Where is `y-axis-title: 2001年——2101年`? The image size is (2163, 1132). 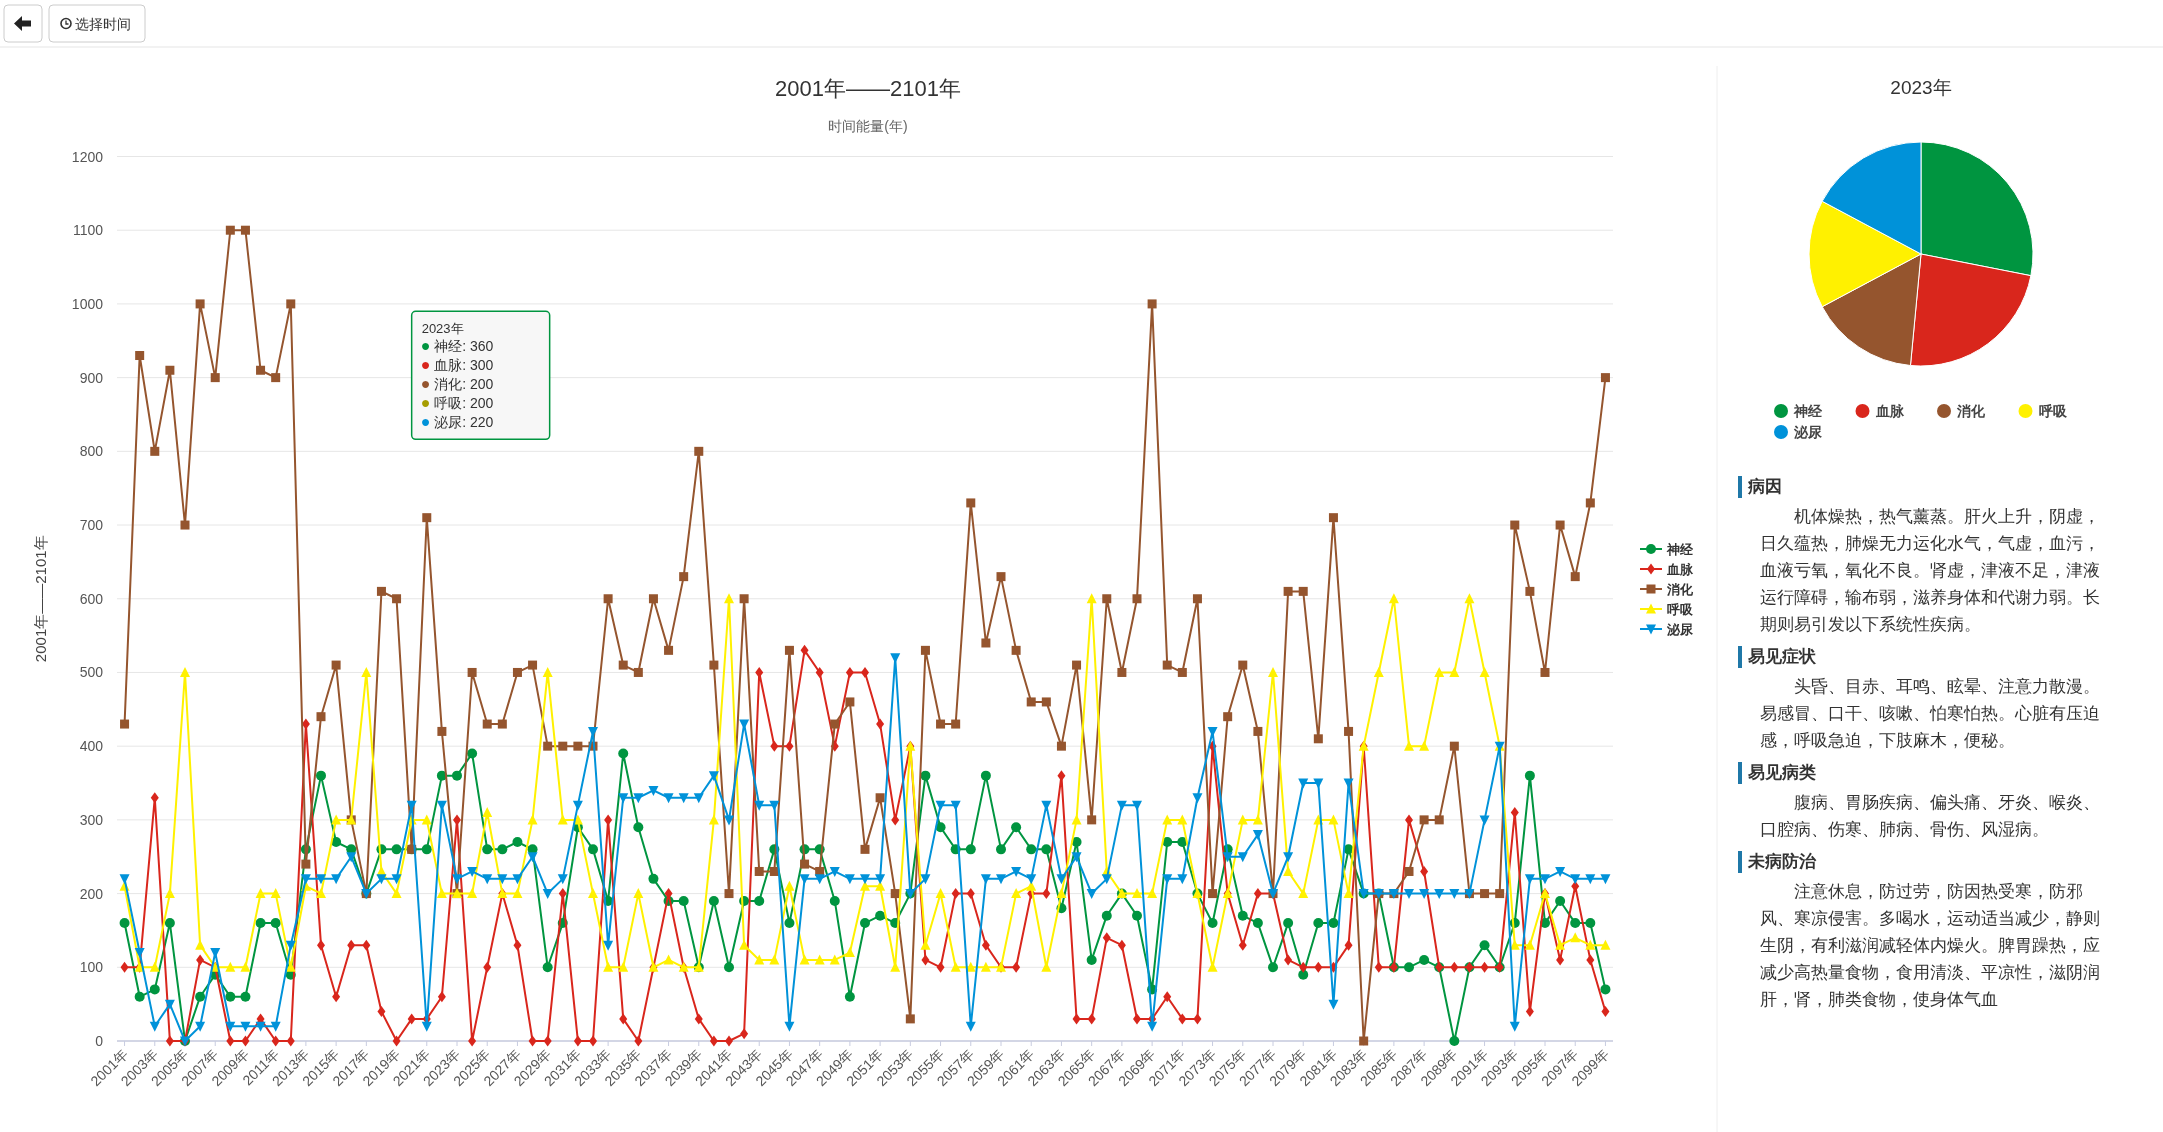
y-axis-title: 2001年——2101年 is located at coordinates (40, 599).